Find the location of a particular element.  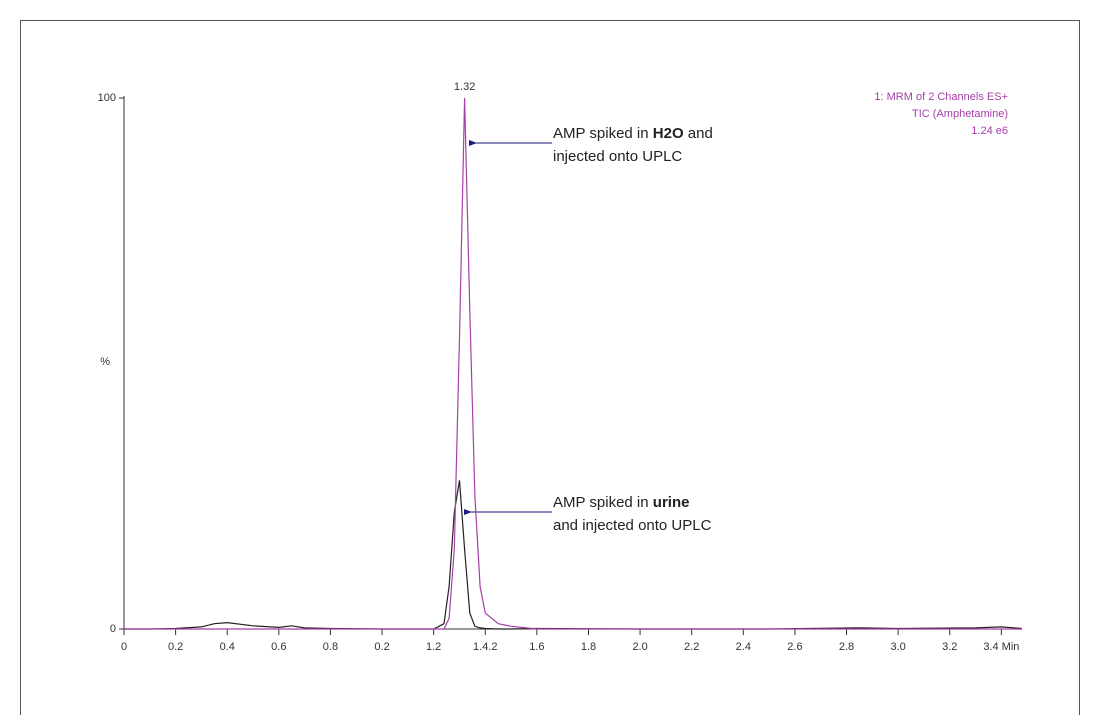

annotation: AMP spiked in H2O and is located at coordinates (633, 133).